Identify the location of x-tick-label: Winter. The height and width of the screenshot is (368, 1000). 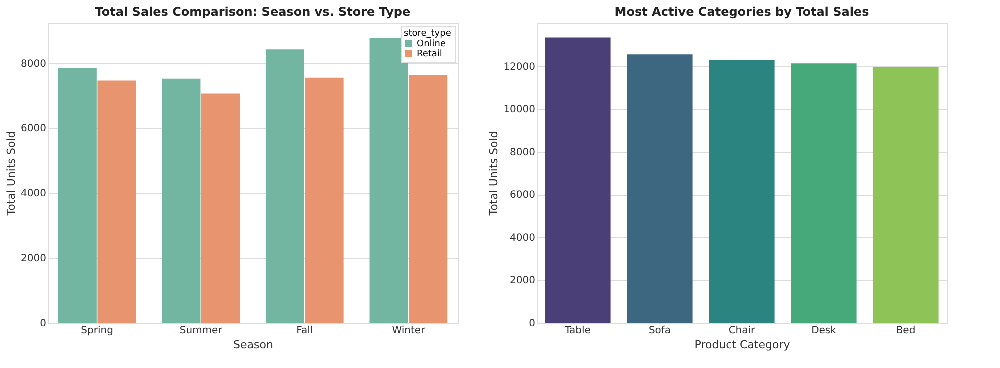
(409, 331).